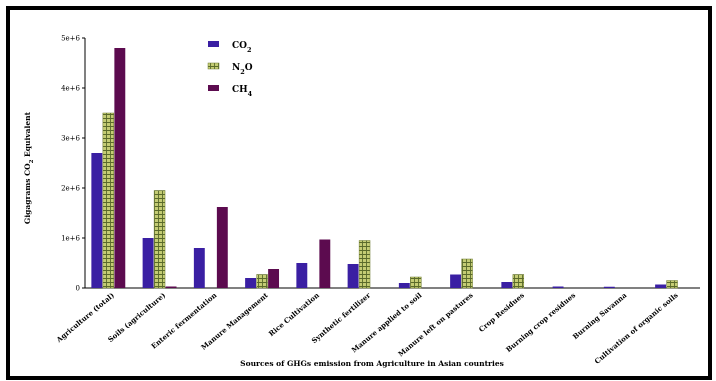 The height and width of the screenshot is (381, 716). What do you see at coordinates (236, 68) in the screenshot?
I see `legend-label-main: N` at bounding box center [236, 68].